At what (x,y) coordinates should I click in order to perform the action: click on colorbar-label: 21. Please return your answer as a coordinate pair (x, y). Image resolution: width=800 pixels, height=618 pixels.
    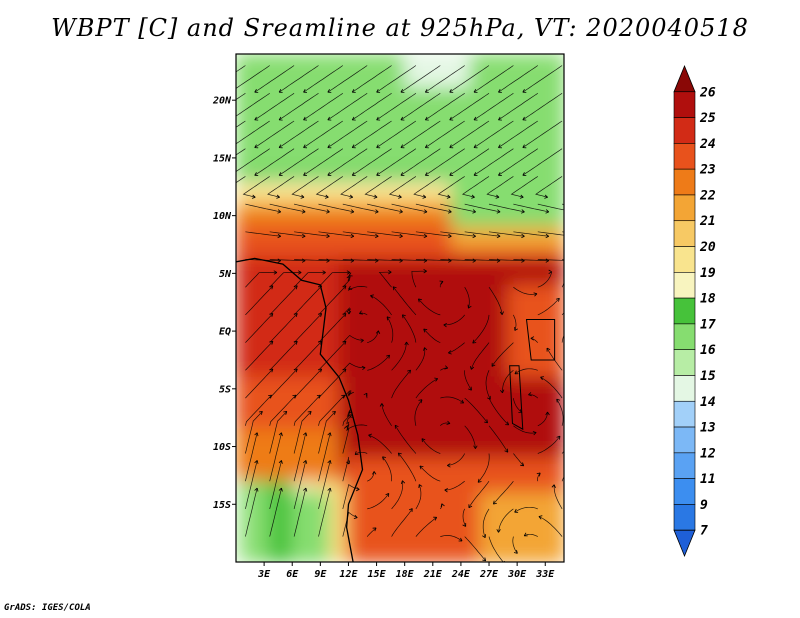
    Looking at the image, I should click on (707, 221).